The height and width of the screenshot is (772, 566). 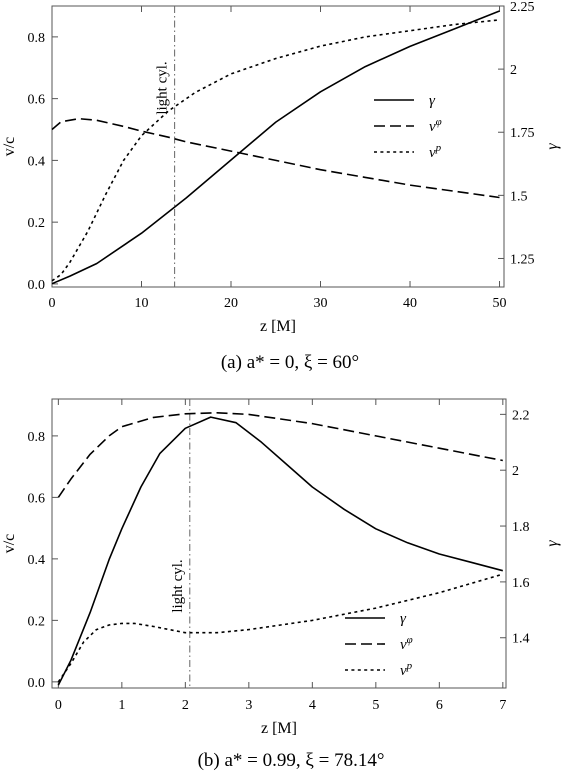 What do you see at coordinates (280, 628) in the screenshot?
I see `series-line-dotted` at bounding box center [280, 628].